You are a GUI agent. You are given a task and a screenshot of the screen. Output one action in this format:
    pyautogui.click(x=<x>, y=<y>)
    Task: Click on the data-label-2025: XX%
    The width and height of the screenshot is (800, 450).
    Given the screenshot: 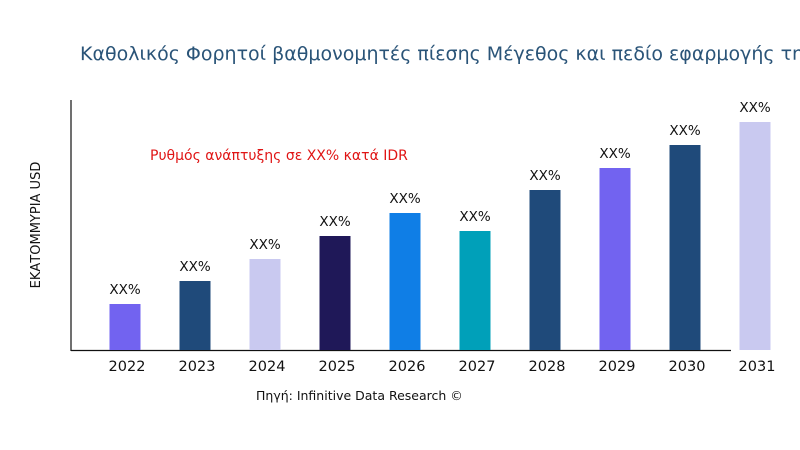 What is the action you would take?
    pyautogui.click(x=334, y=222)
    